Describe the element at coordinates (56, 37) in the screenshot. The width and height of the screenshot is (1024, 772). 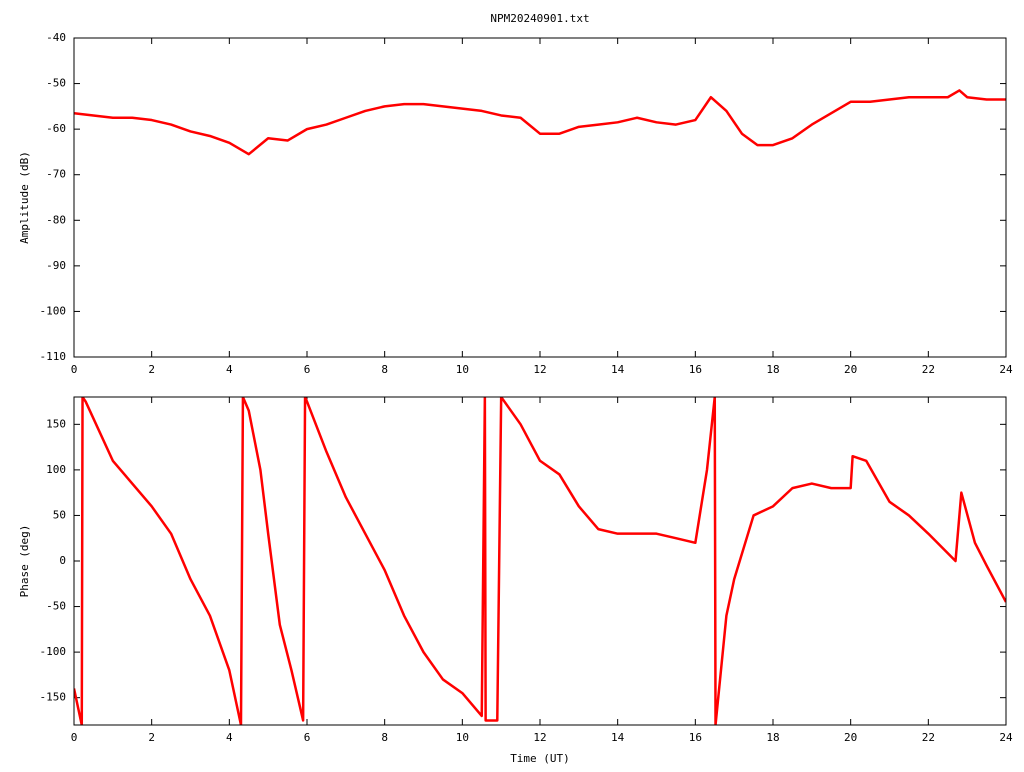
I see `y-tick-label: -40` at that location.